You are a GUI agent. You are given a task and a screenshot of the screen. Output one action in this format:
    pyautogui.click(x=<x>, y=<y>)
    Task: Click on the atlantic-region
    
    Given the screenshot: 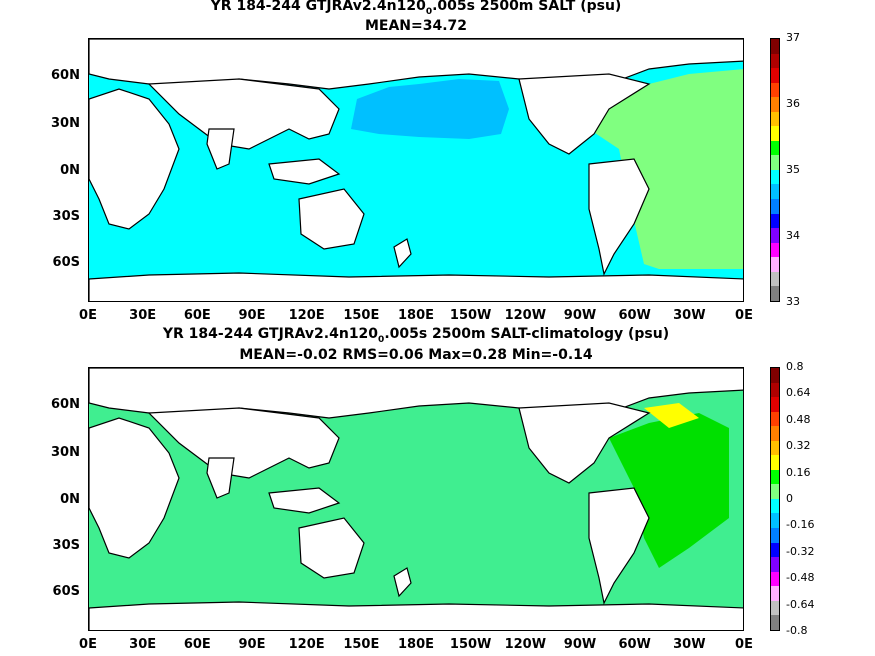 What is the action you would take?
    pyautogui.click(x=666, y=174)
    